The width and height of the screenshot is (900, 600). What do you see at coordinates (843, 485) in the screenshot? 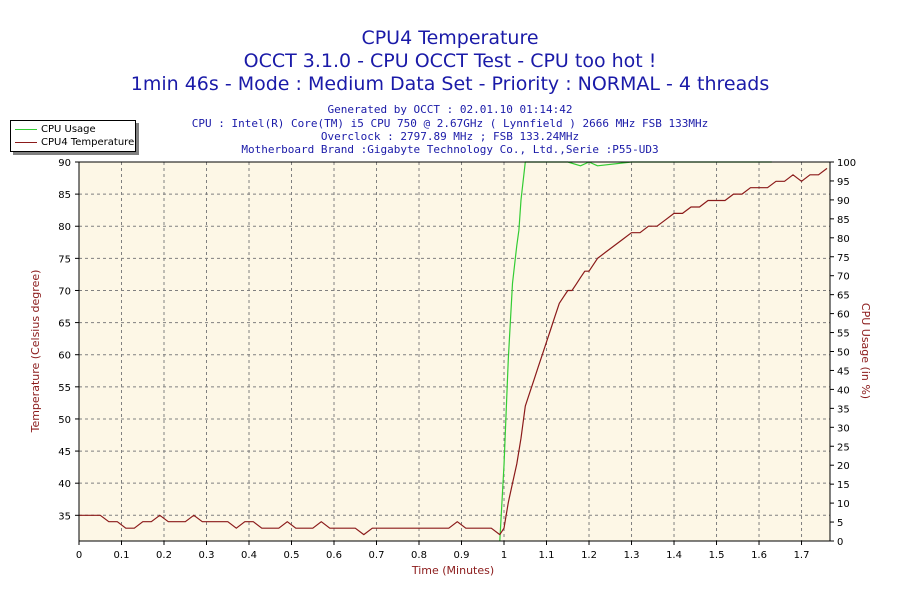
I see `y2-tick-label: 15` at bounding box center [843, 485].